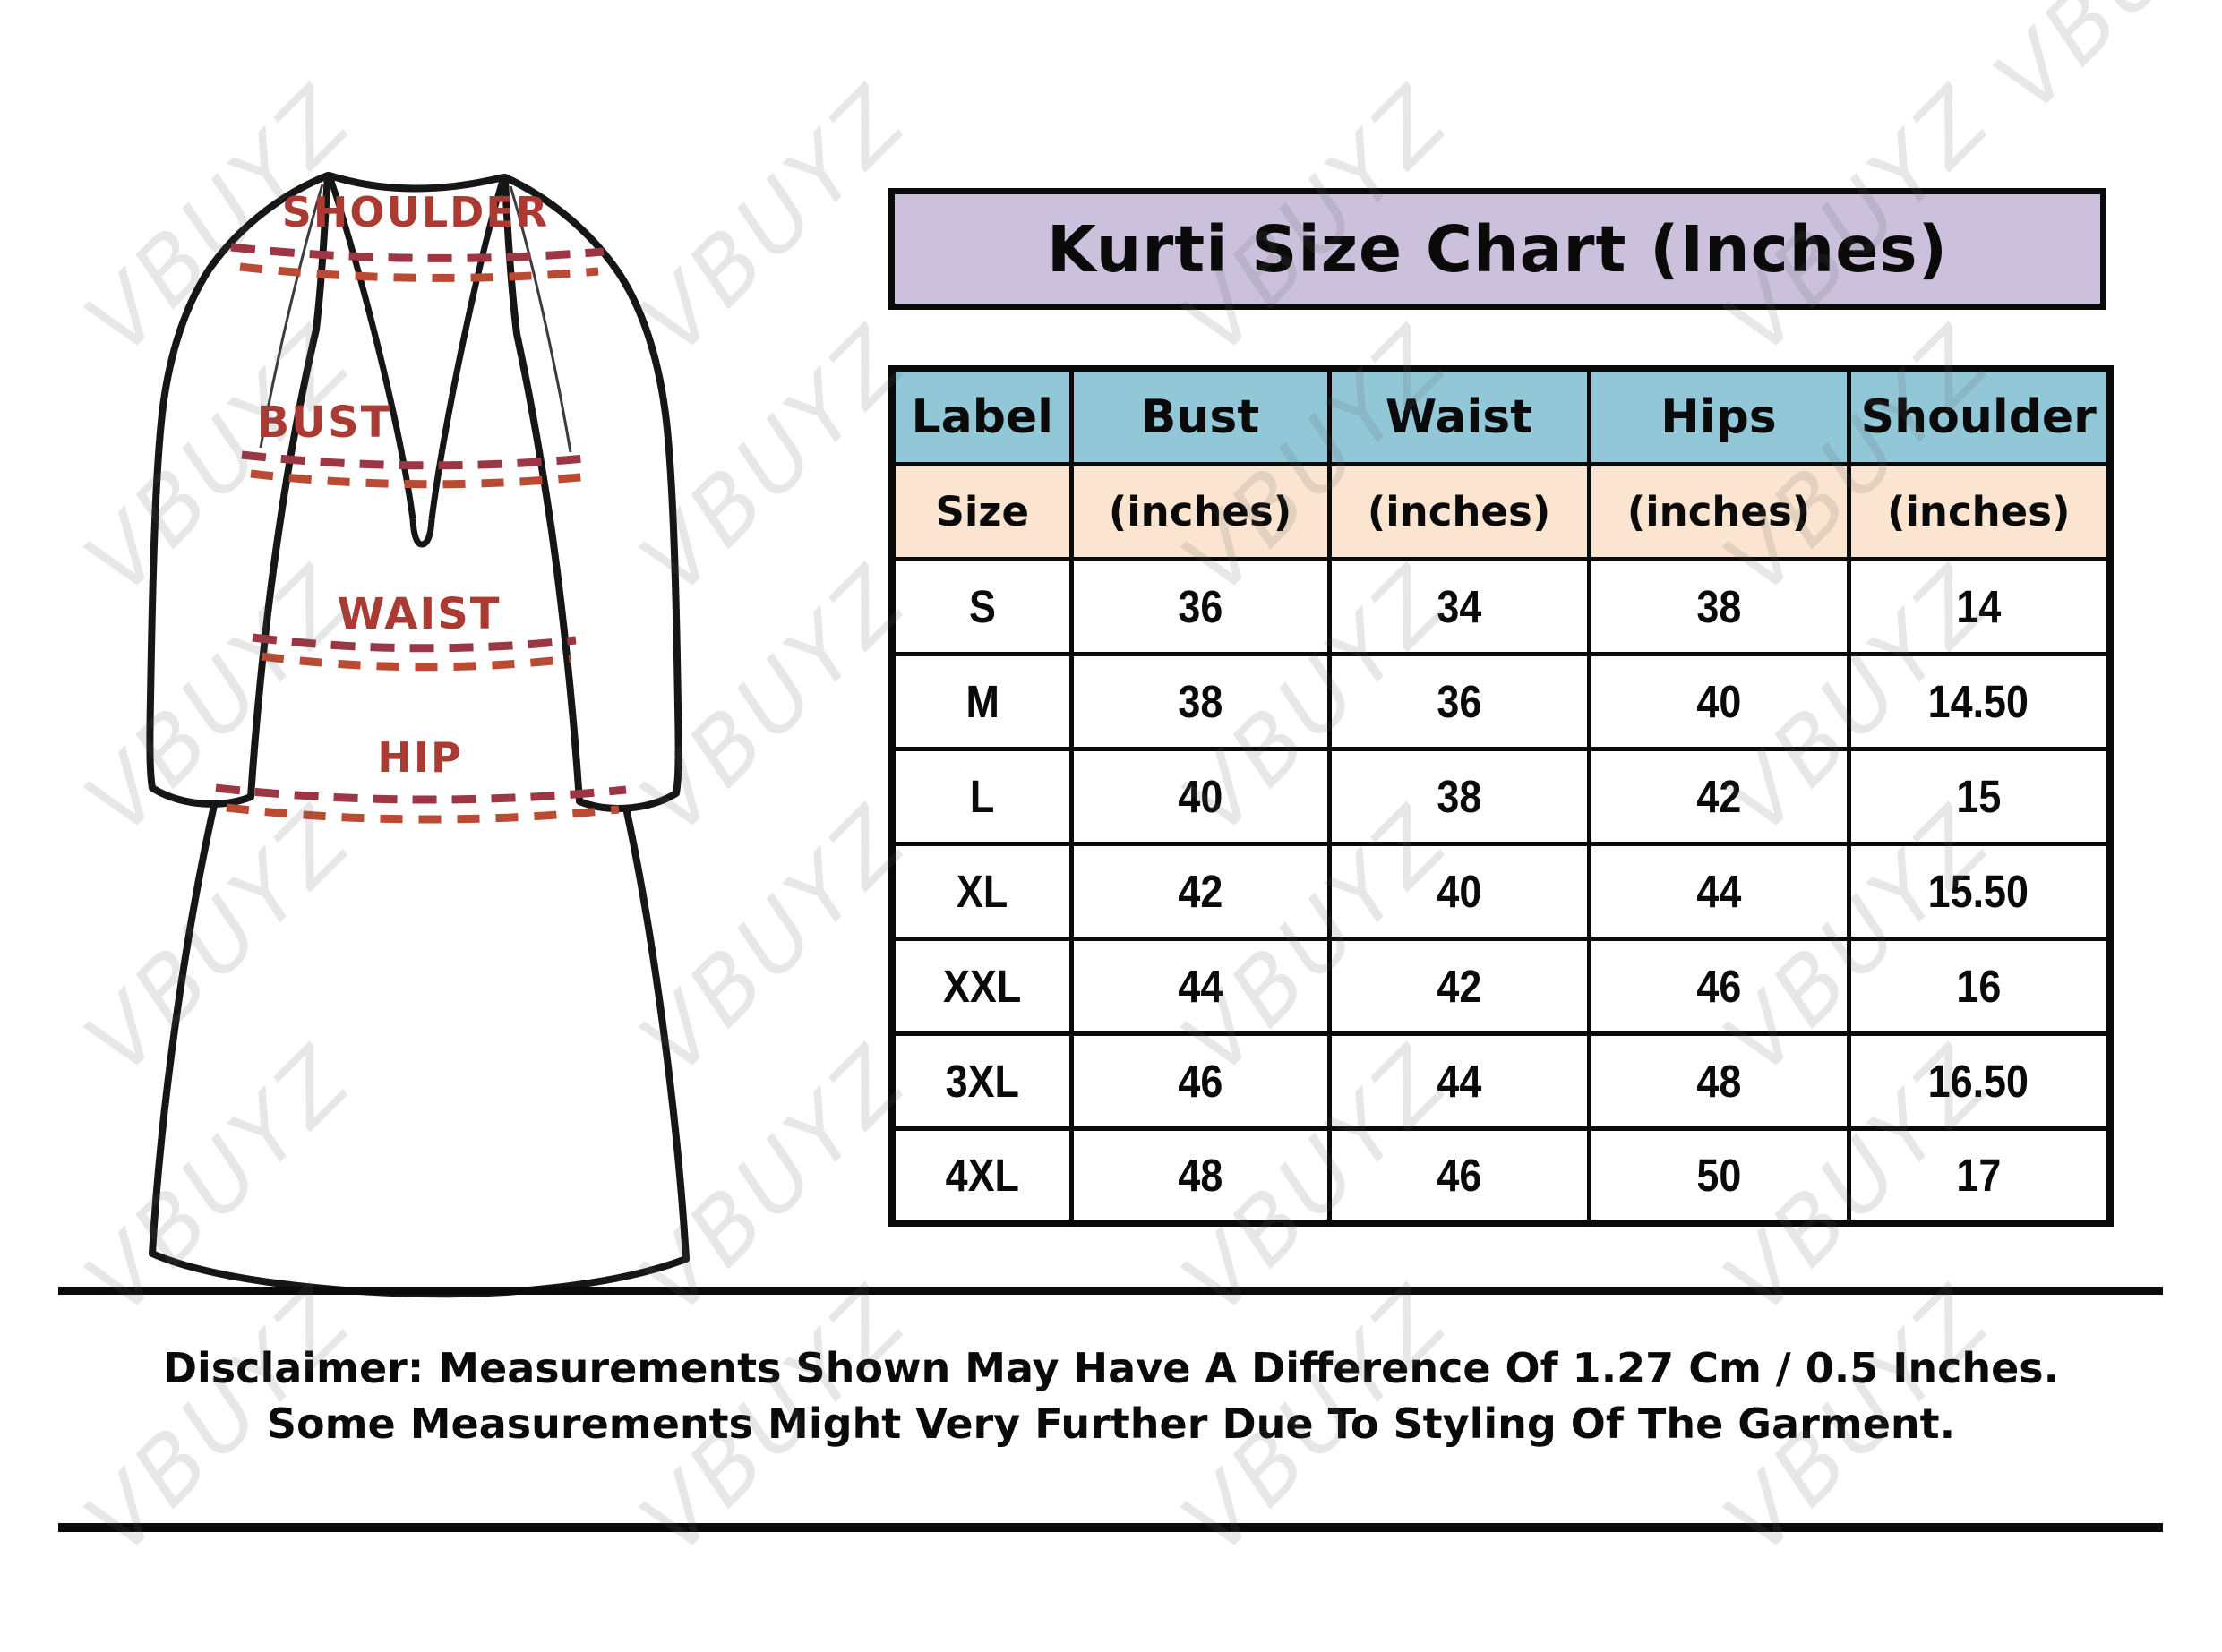  I want to click on cell-text: Label, so click(983, 416).